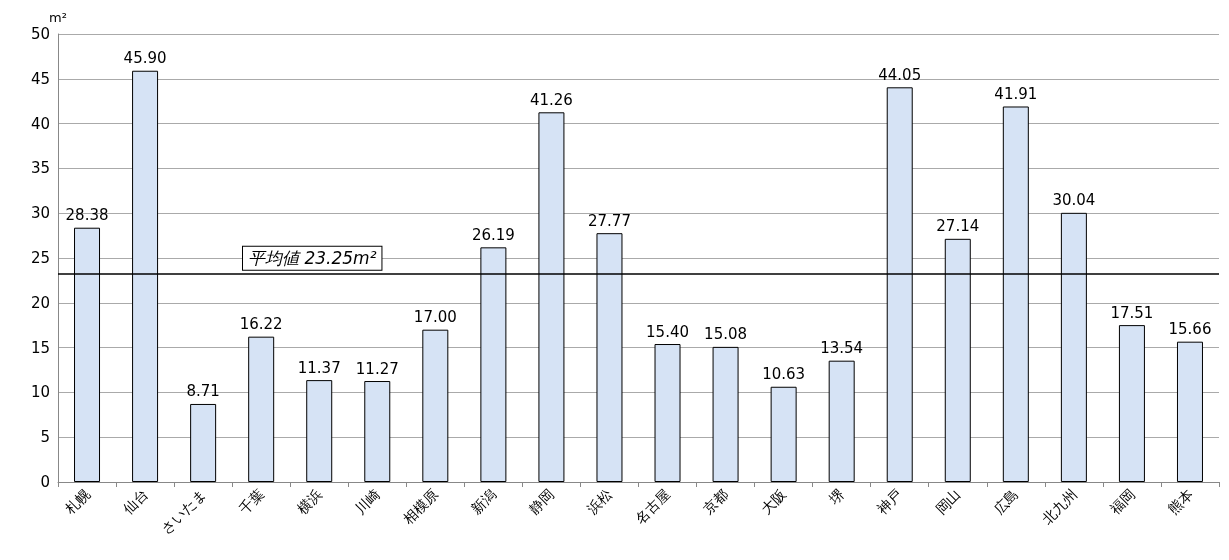 The image size is (1229, 560). Describe the element at coordinates (600, 502) in the screenshot. I see `x-tick-label: 浜松` at that location.